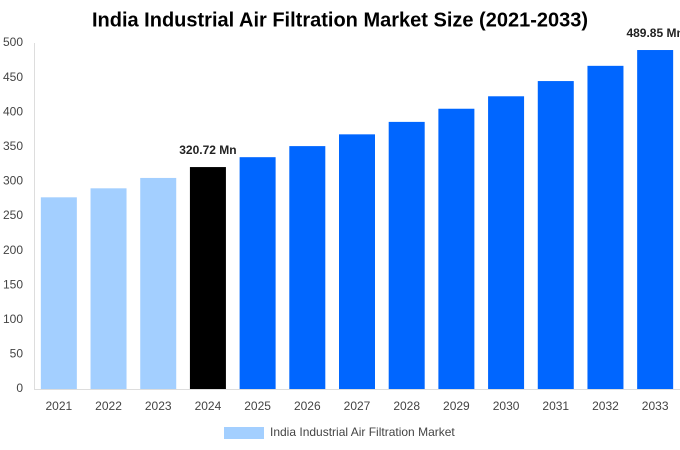 This screenshot has width=680, height=450. I want to click on x-tick-label: 2029, so click(456, 406).